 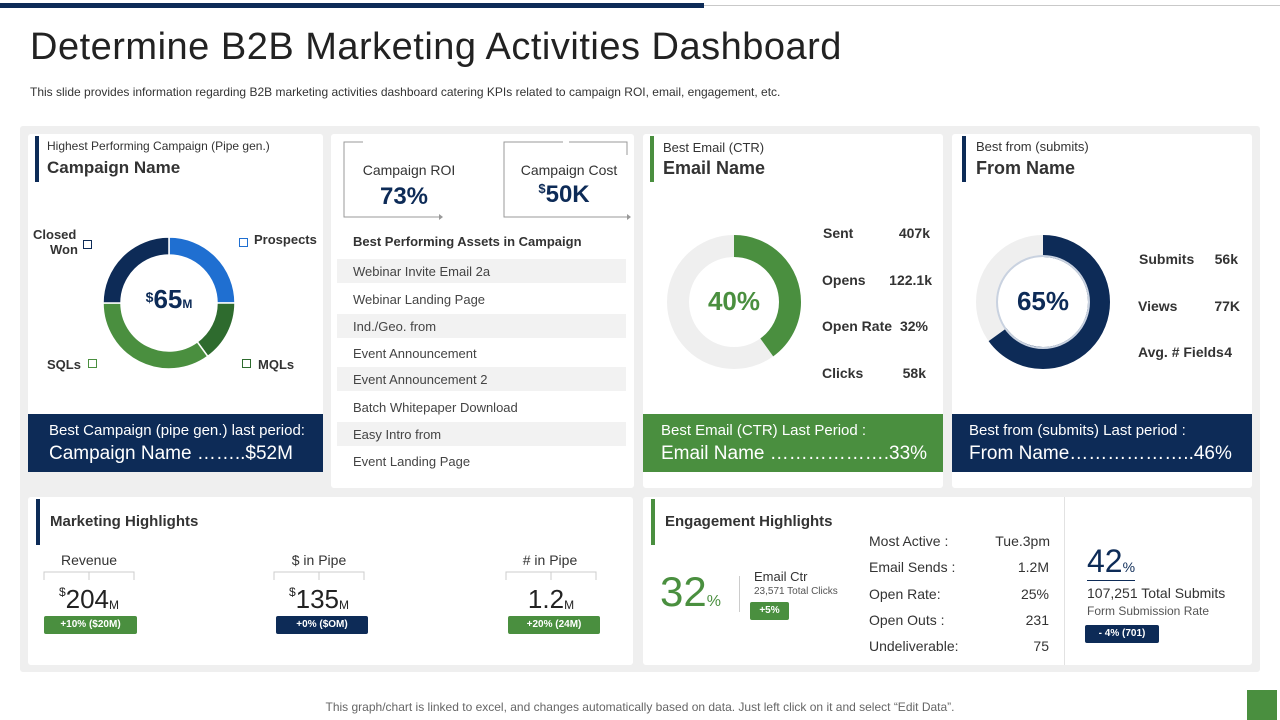 I want to click on email-donut-arc, so click(x=734, y=302).